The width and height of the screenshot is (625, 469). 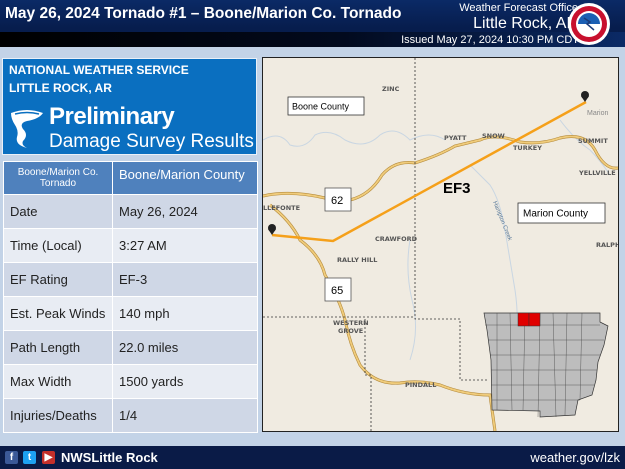 What do you see at coordinates (593, 141) in the screenshot?
I see `place-label: SUMMIT` at bounding box center [593, 141].